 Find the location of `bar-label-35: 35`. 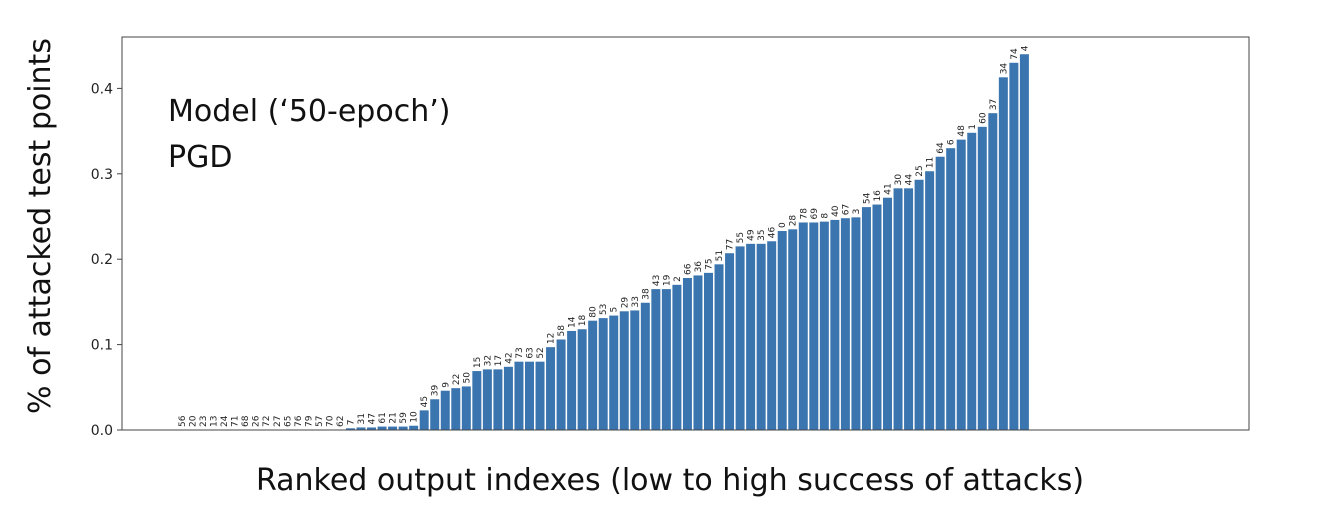

bar-label-35: 35 is located at coordinates (762, 234).